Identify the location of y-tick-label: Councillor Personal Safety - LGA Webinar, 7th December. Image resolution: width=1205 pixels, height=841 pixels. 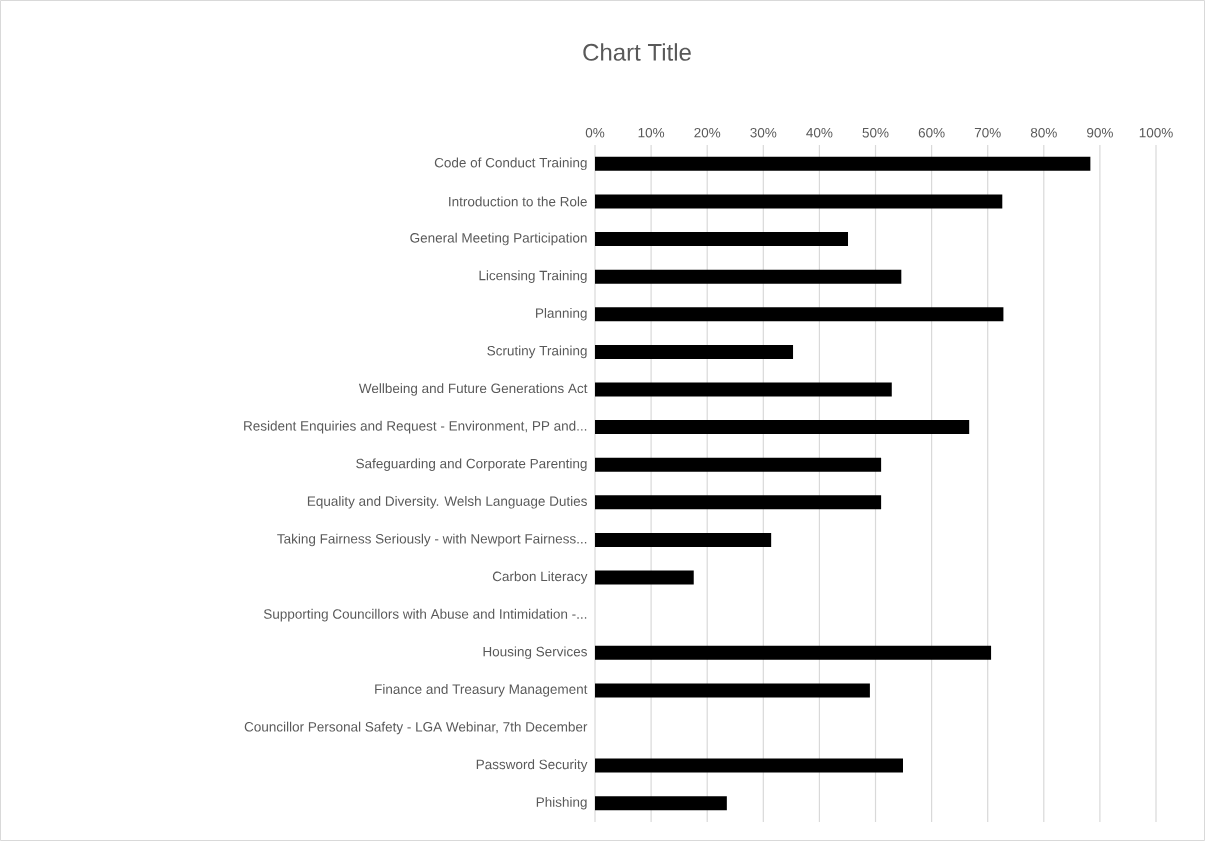
(416, 728).